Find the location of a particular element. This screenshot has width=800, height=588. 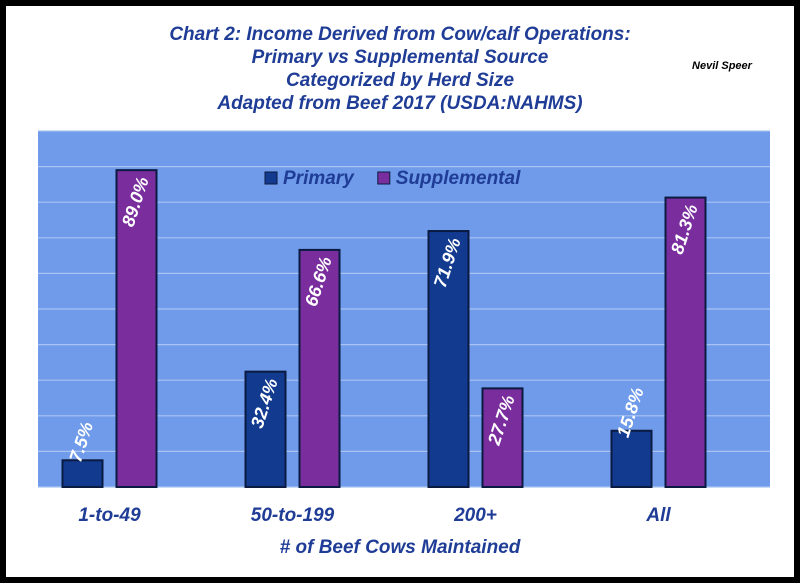

legend-label: Primary is located at coordinates (319, 178).